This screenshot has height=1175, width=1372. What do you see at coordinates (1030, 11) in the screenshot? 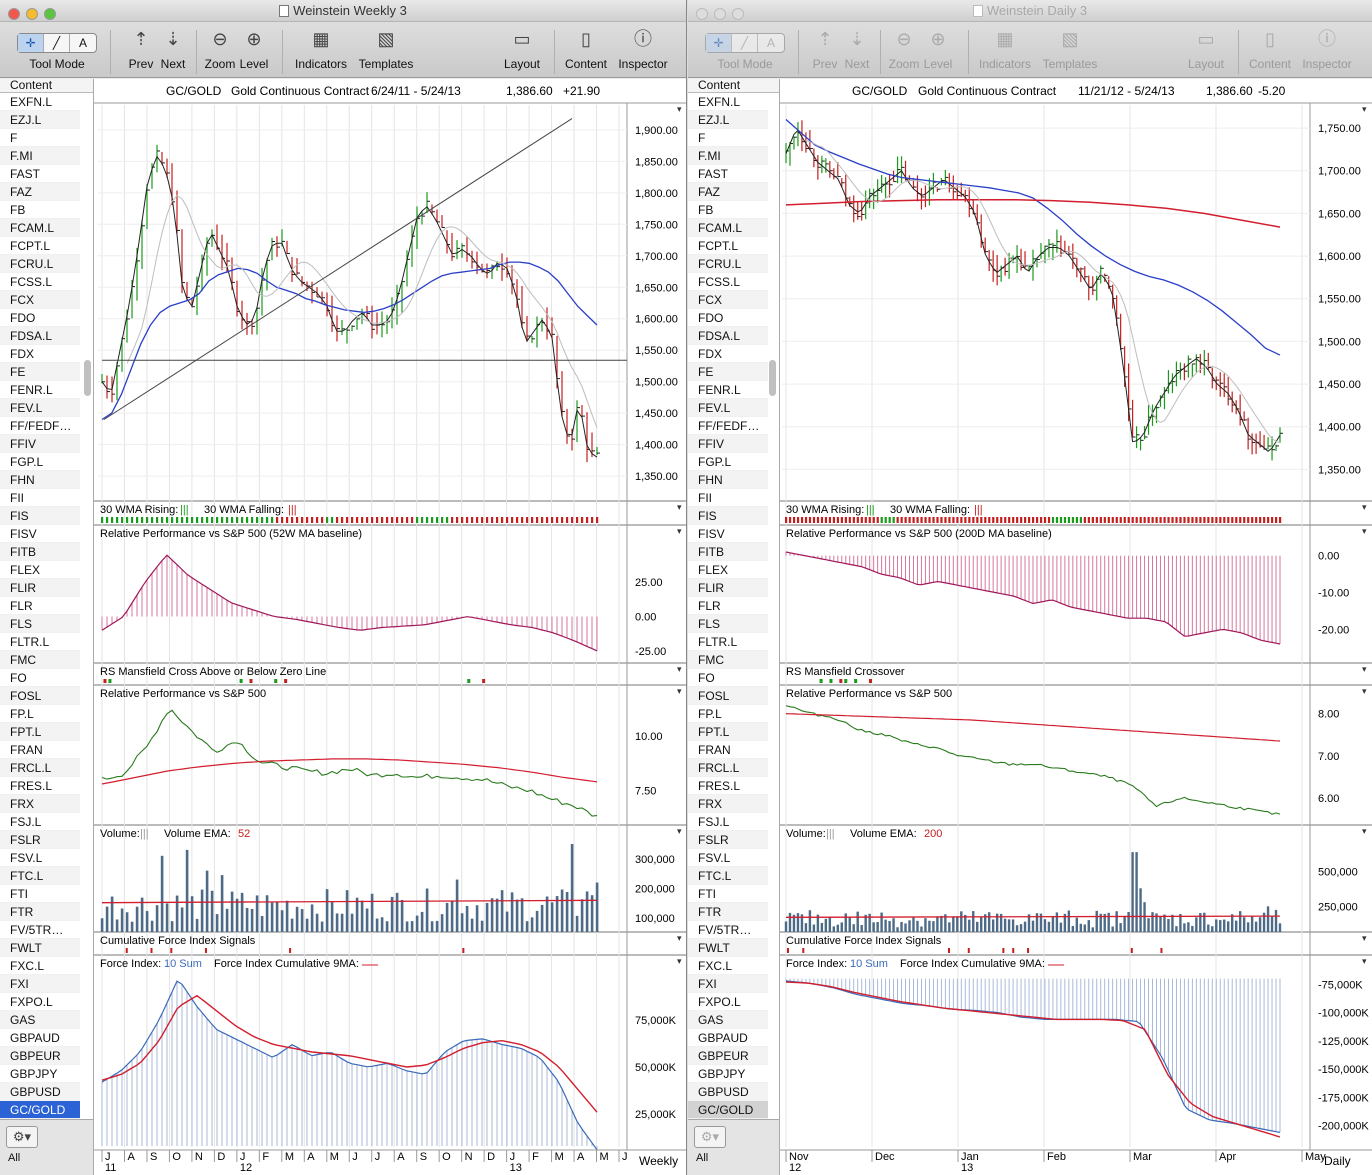
I see `title-bar: Weinstein Daily 3` at bounding box center [1030, 11].